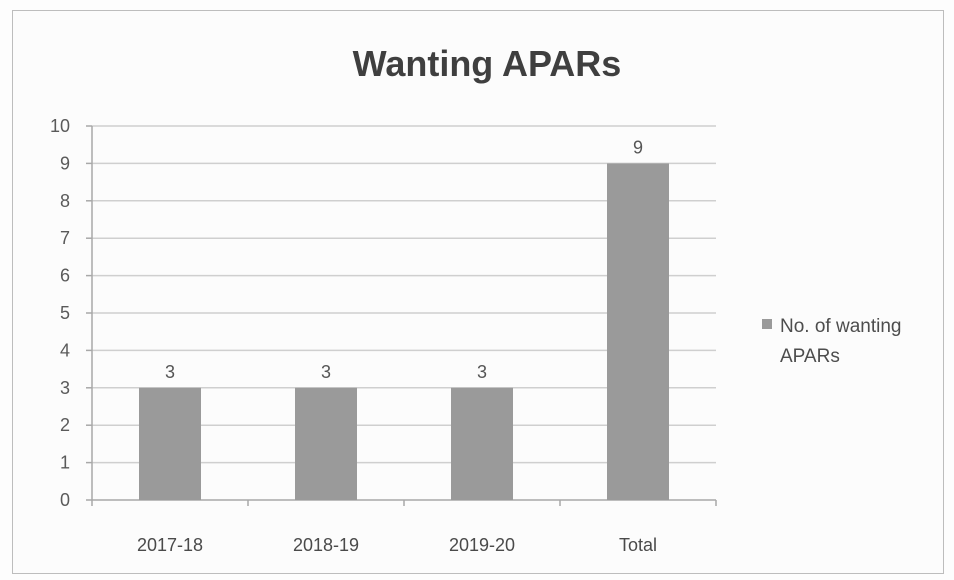  What do you see at coordinates (65, 500) in the screenshot?
I see `y-tick-label: 0` at bounding box center [65, 500].